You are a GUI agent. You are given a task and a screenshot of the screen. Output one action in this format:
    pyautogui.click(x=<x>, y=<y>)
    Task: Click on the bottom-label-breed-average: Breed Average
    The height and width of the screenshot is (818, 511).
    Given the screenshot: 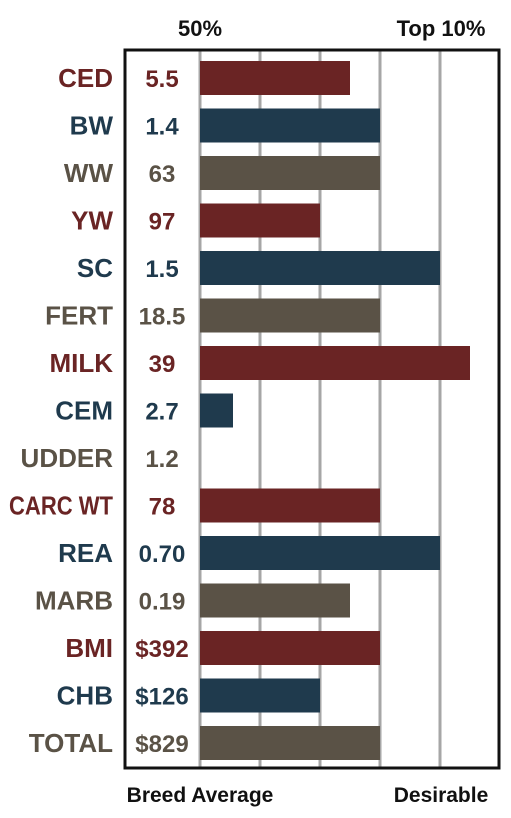 What is the action you would take?
    pyautogui.click(x=200, y=795)
    